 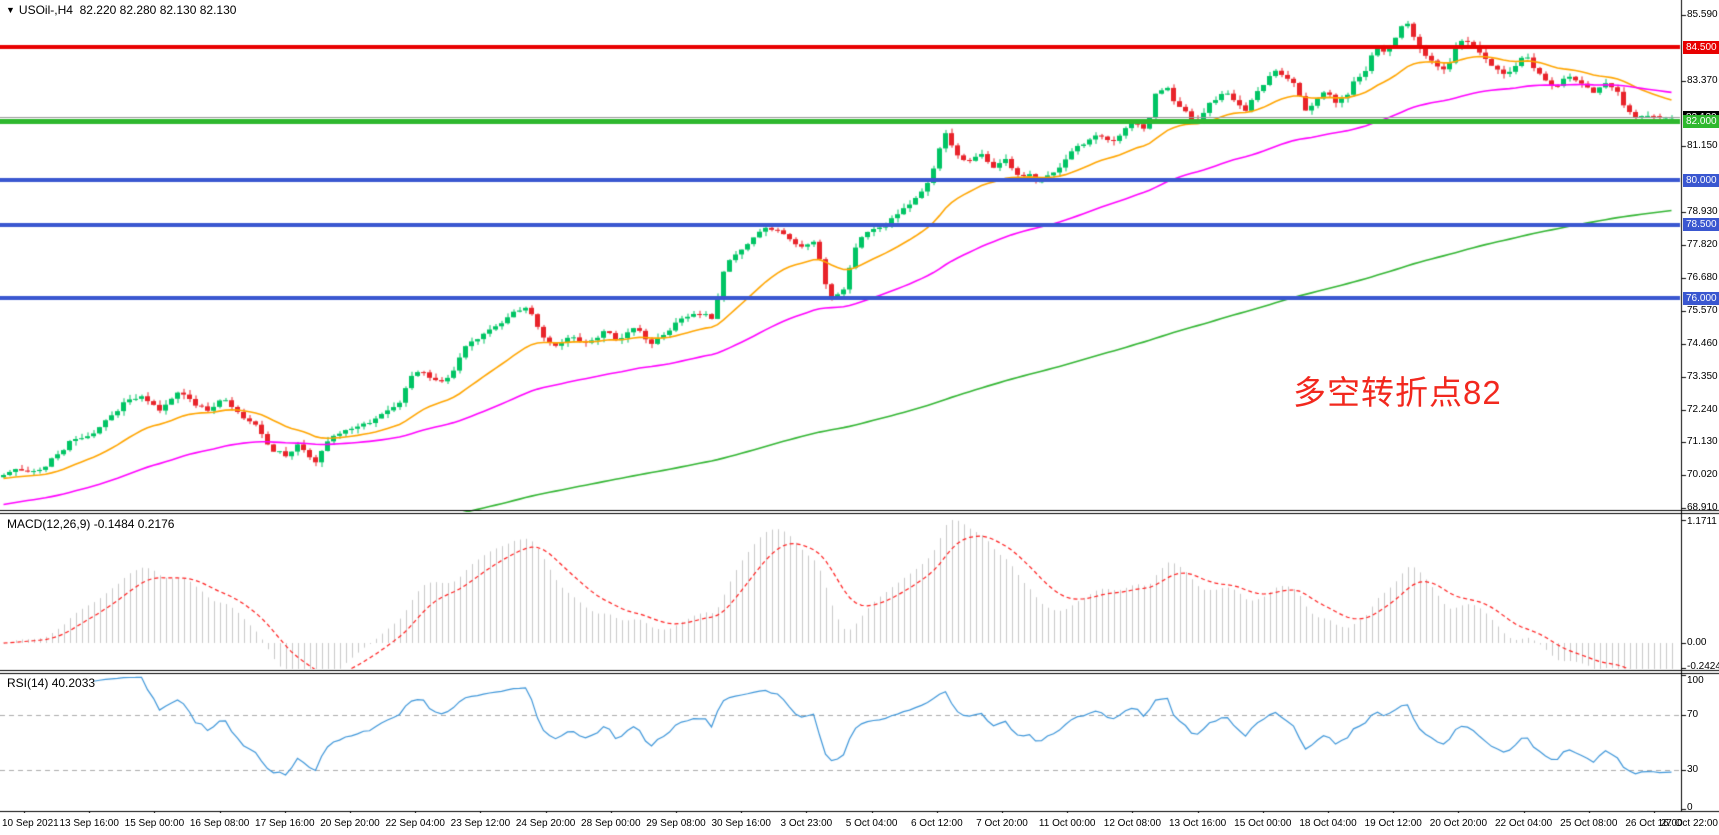 What do you see at coordinates (1132, 823) in the screenshot?
I see `time-axis-label: 12 Oct 08:00` at bounding box center [1132, 823].